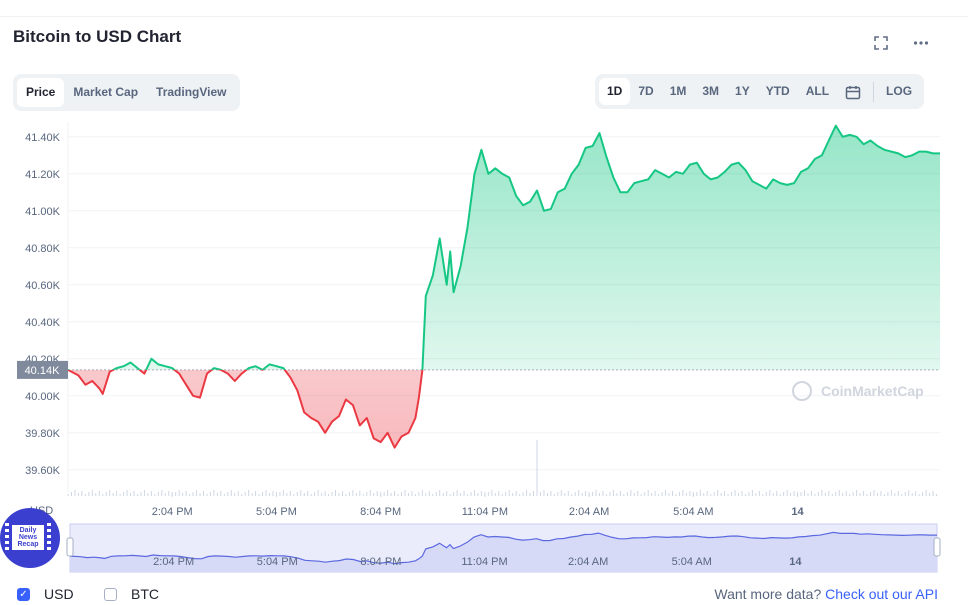 Image resolution: width=968 pixels, height=605 pixels. Describe the element at coordinates (43, 286) in the screenshot. I see `y-tick-label: 40.60K` at that location.